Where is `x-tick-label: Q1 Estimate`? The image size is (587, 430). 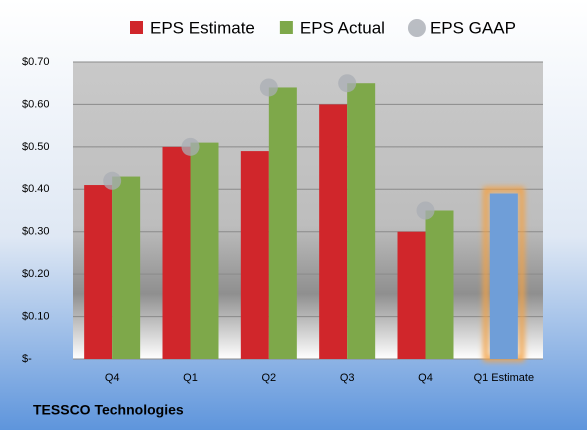 x-tick-label: Q1 Estimate is located at coordinates (504, 378).